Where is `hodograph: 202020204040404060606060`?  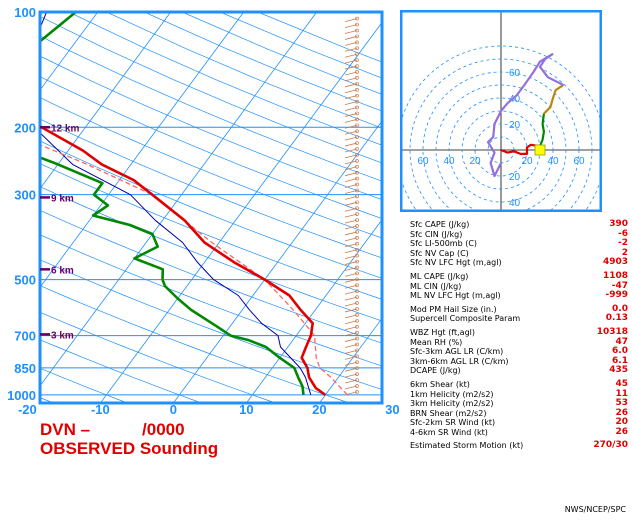
hodograph: 202020204040404060606060 is located at coordinates (501, 111).